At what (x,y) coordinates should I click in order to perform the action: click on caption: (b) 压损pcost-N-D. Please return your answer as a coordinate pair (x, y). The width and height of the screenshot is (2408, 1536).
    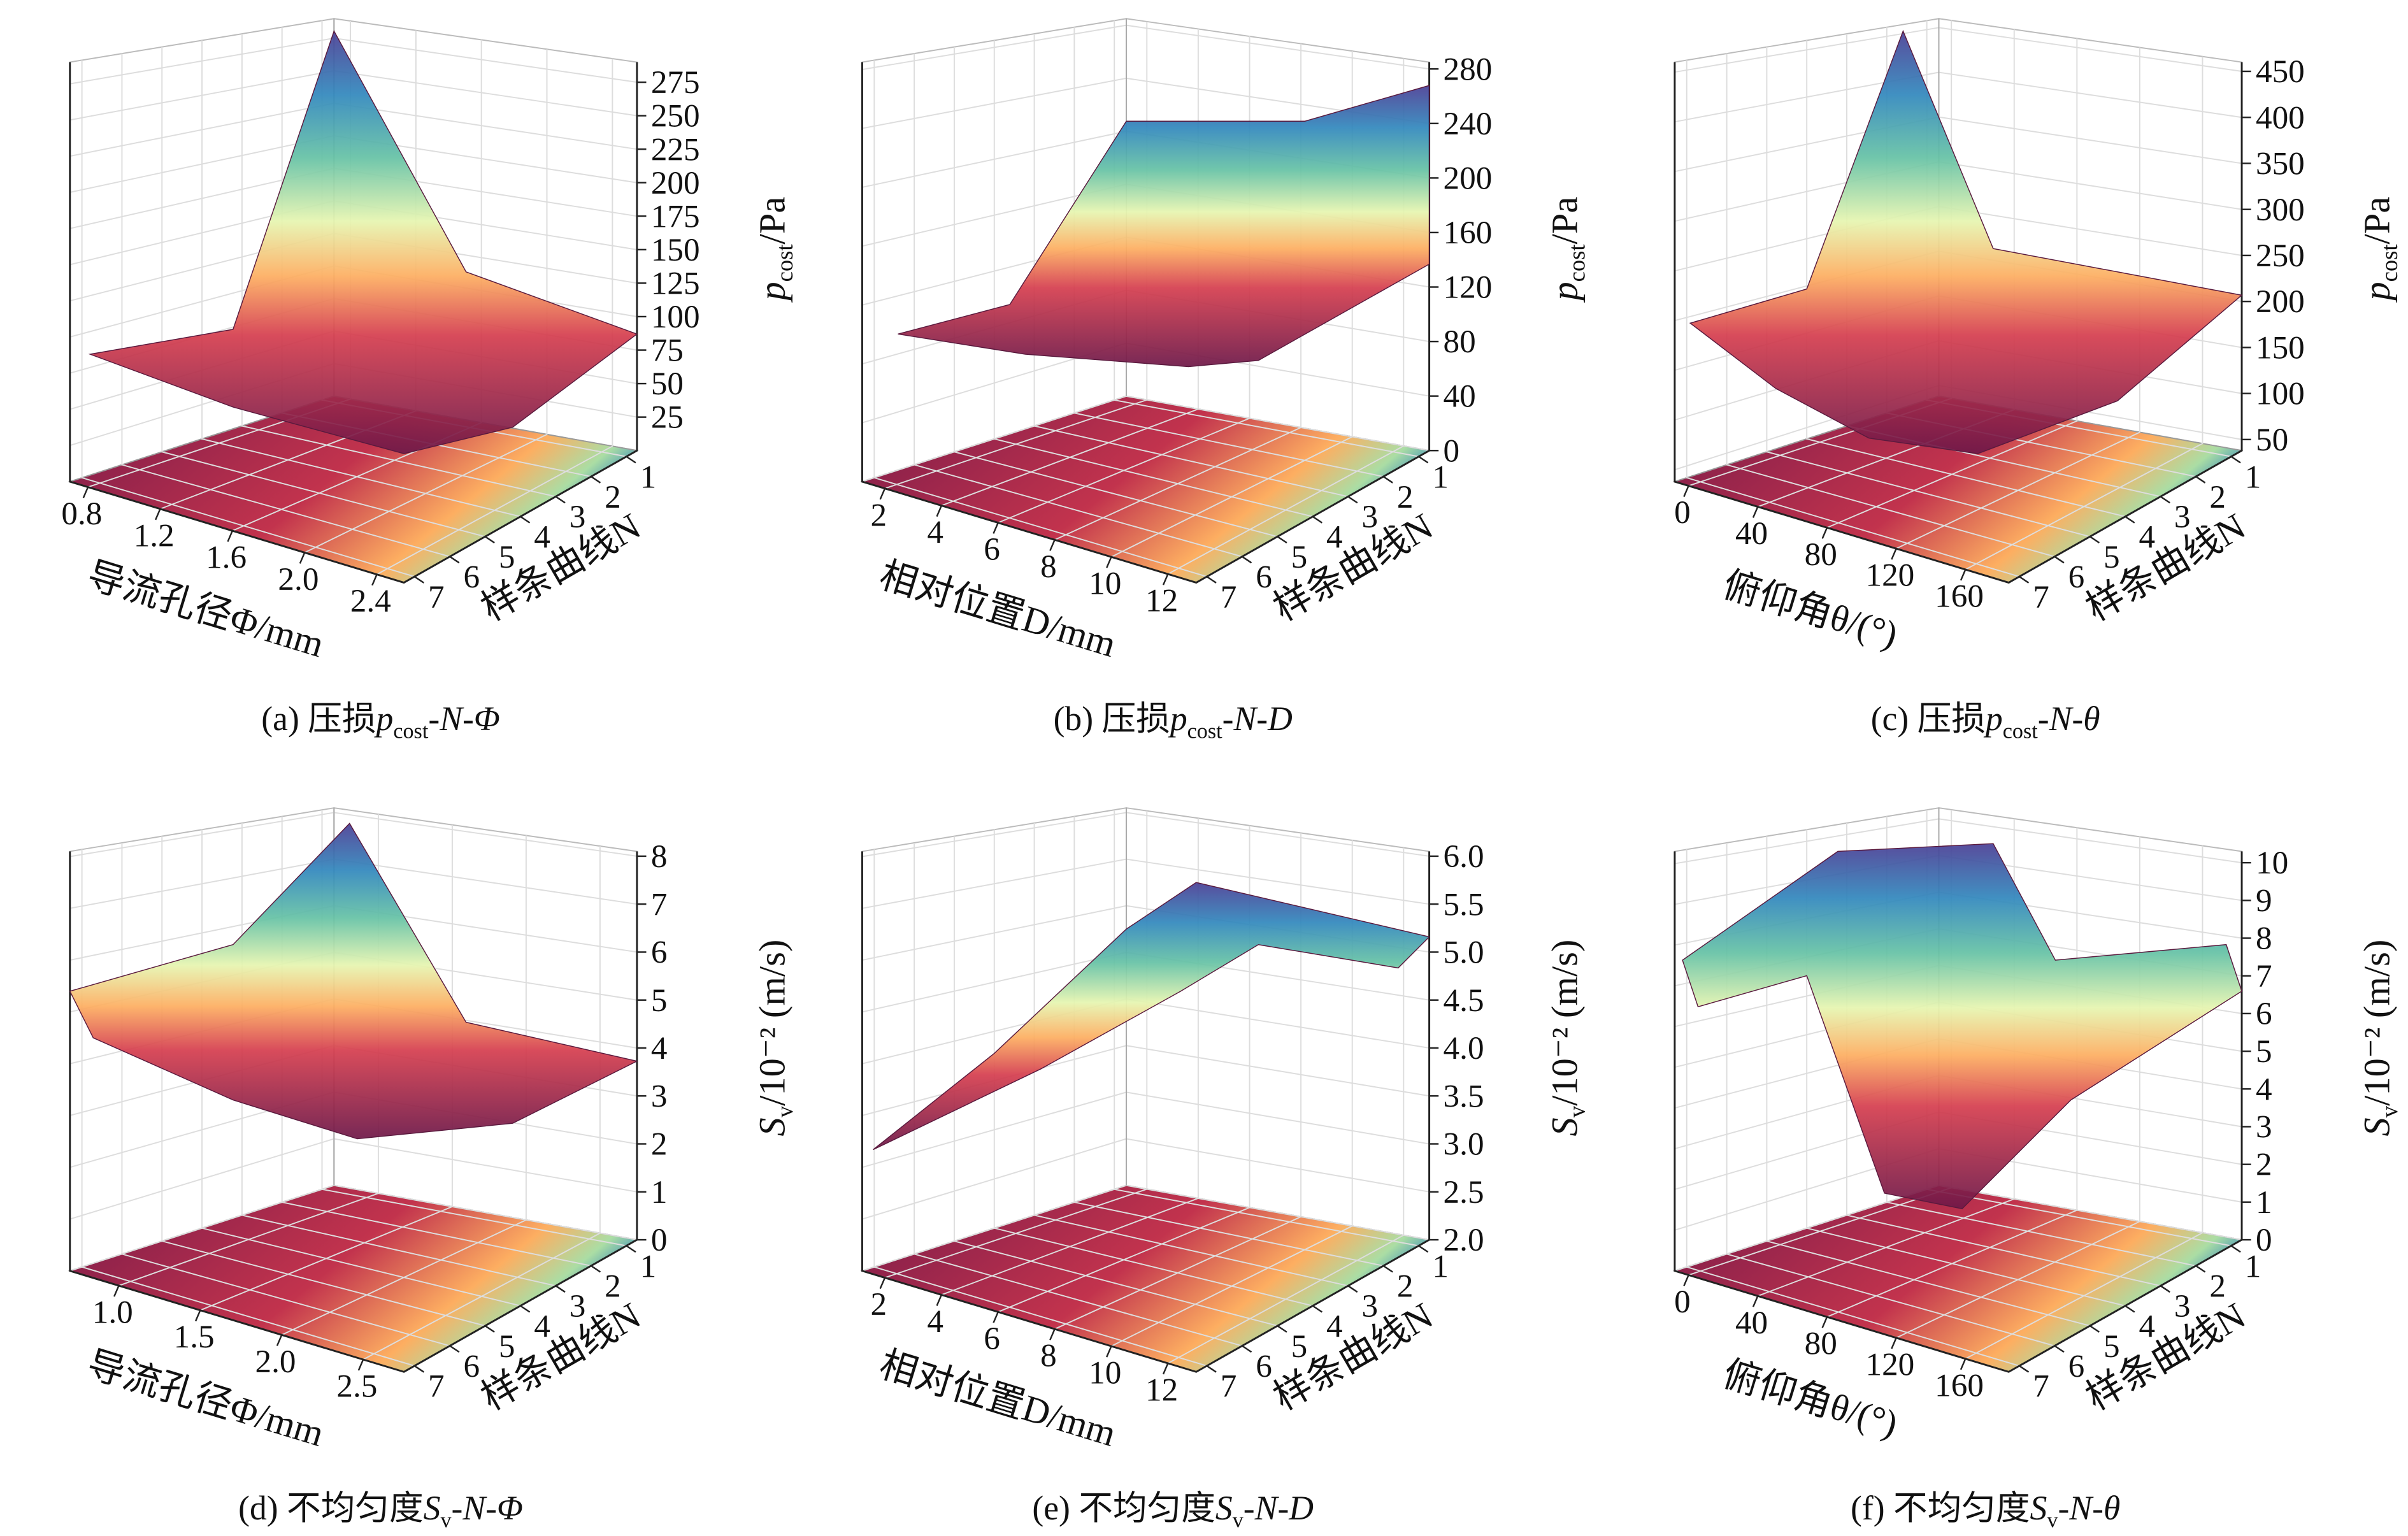
    Looking at the image, I should click on (1173, 721).